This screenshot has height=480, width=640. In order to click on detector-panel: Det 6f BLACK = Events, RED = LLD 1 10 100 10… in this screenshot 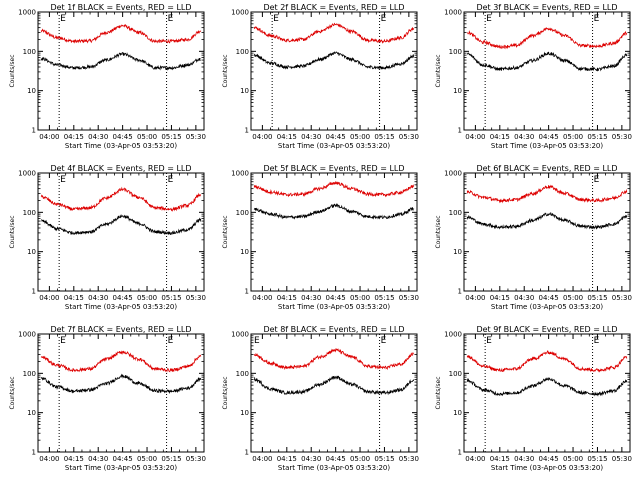, I will do `click(533, 237)`.